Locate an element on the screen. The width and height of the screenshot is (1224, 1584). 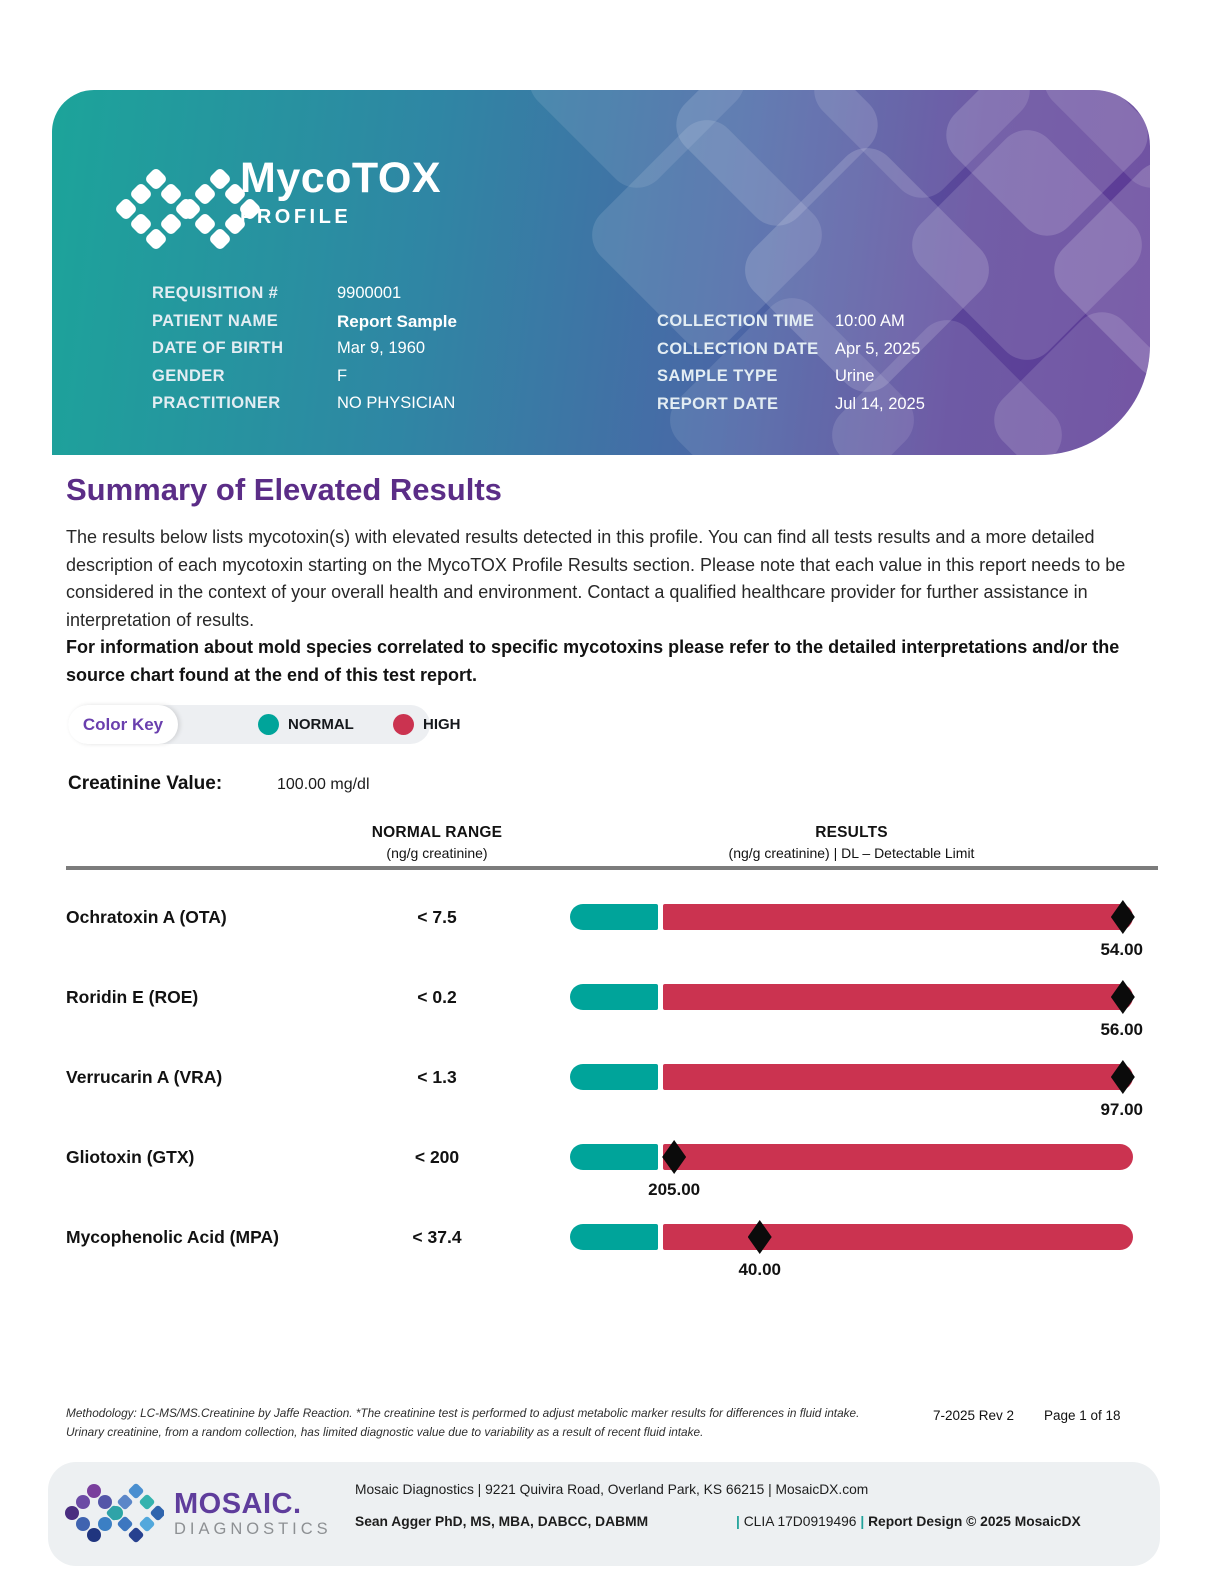
field-row: COLLECTION TIME 10:00 AM is located at coordinates (791, 322).